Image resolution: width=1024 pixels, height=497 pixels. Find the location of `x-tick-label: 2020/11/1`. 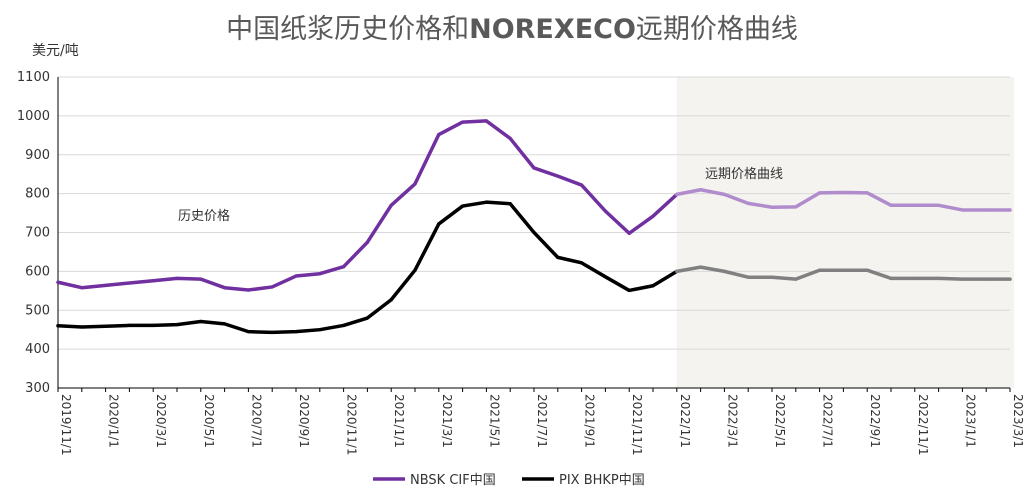

x-tick-label: 2020/11/1 is located at coordinates (352, 425).